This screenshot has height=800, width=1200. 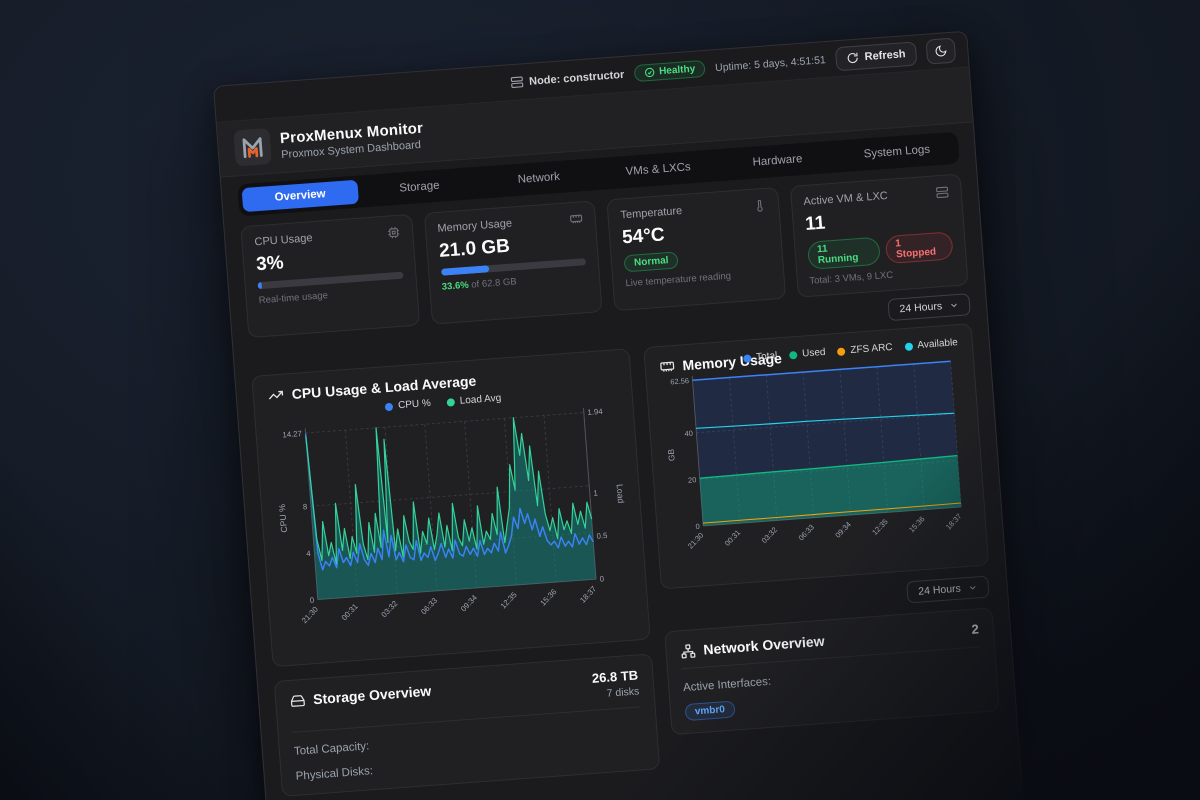 What do you see at coordinates (393, 233) in the screenshot?
I see `cpu-icon` at bounding box center [393, 233].